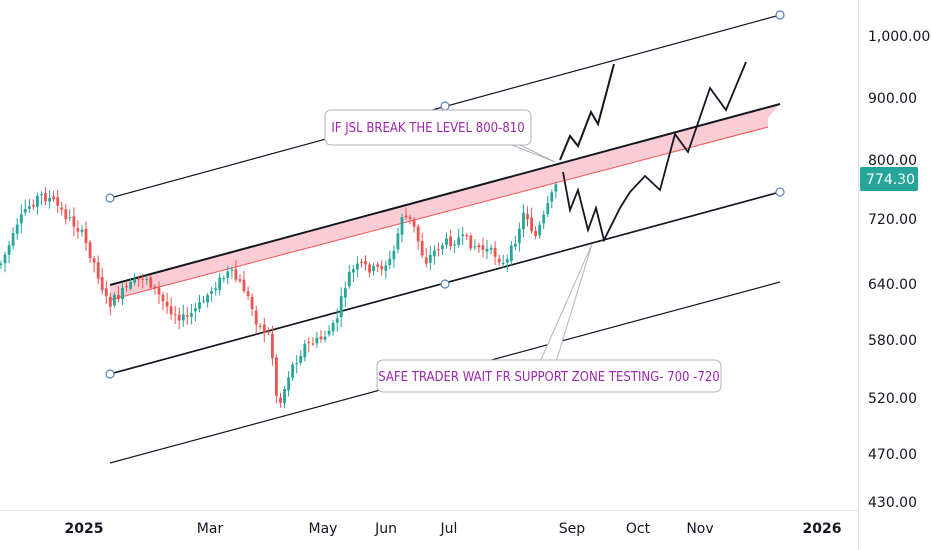 The height and width of the screenshot is (550, 932). I want to click on handle-lower-right, so click(780, 192).